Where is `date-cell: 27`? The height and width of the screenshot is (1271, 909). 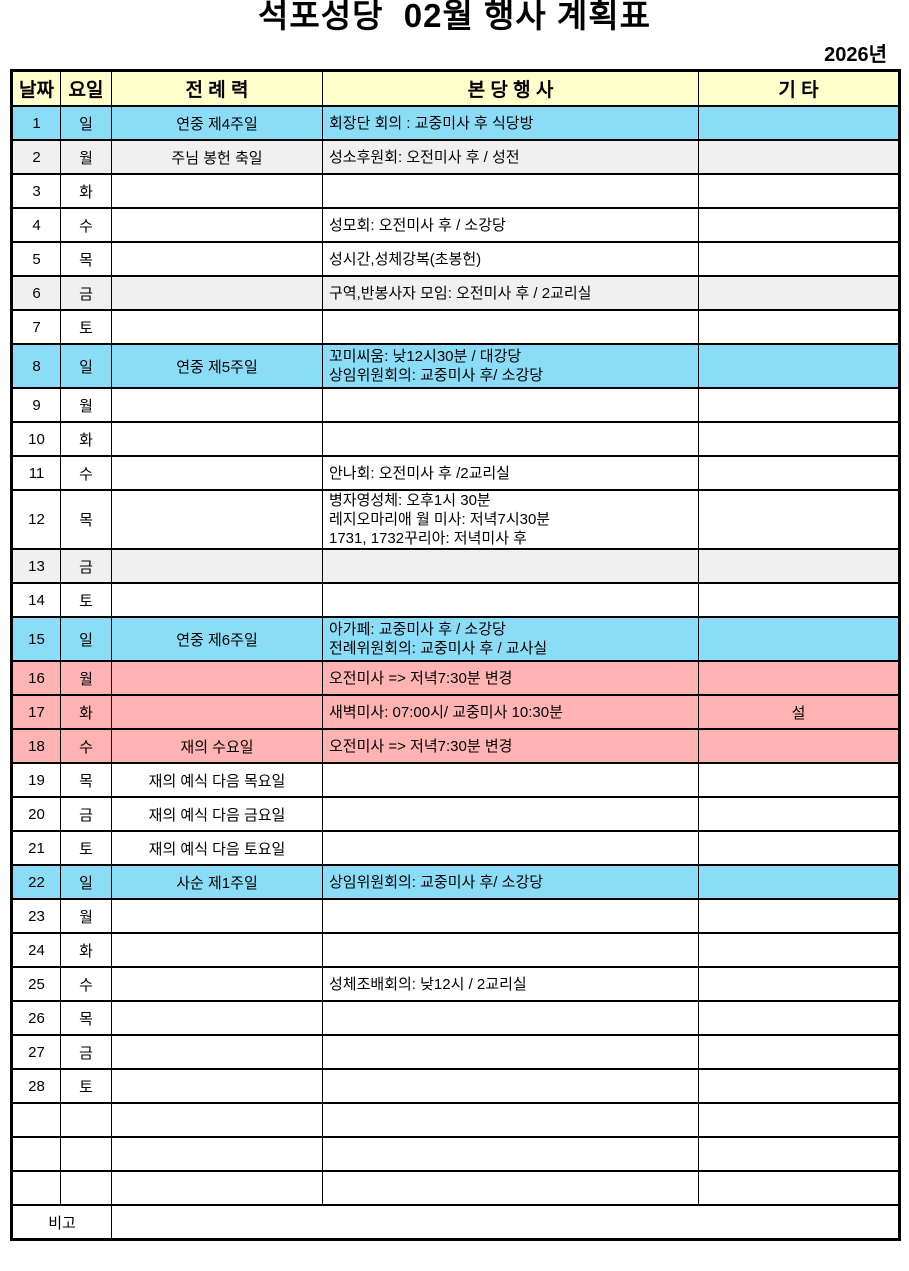
date-cell: 27 is located at coordinates (36, 1052).